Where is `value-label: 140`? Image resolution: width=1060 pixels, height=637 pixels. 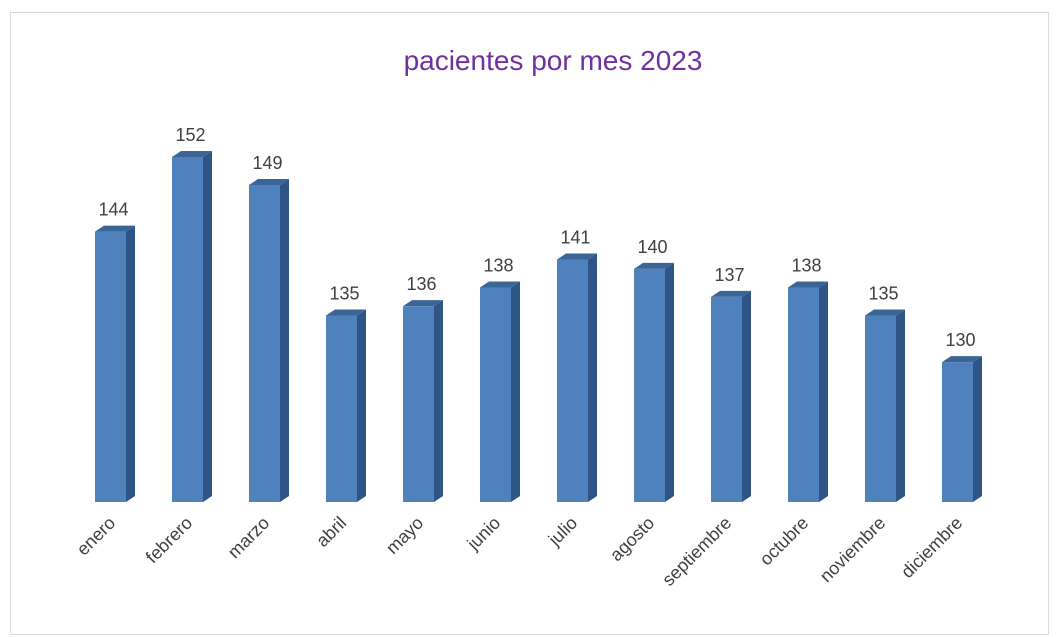 value-label: 140 is located at coordinates (652, 247).